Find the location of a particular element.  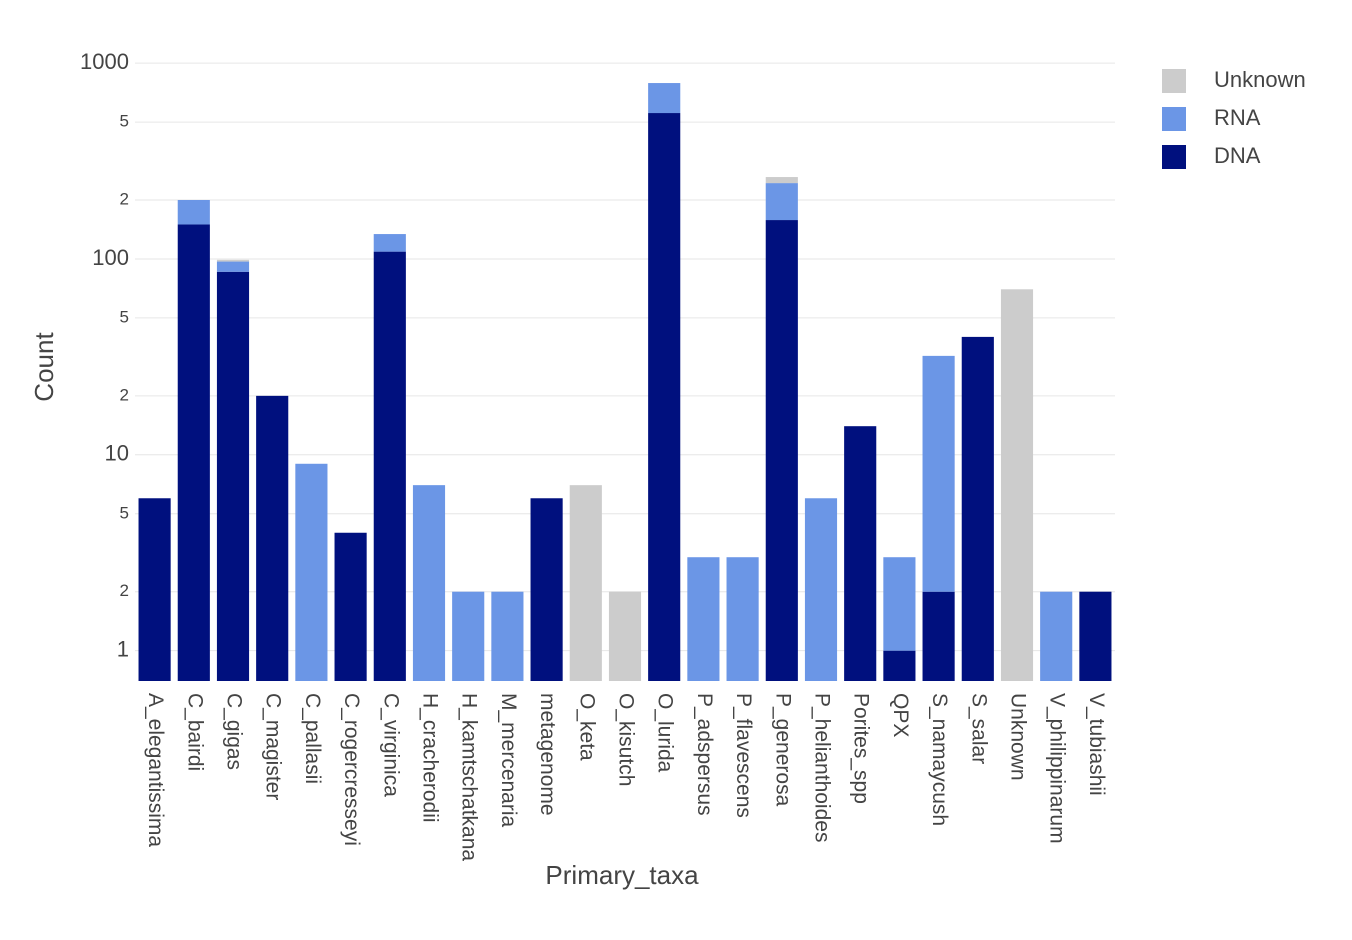

x-tick-label: H_cracherodii is located at coordinates (429, 758).